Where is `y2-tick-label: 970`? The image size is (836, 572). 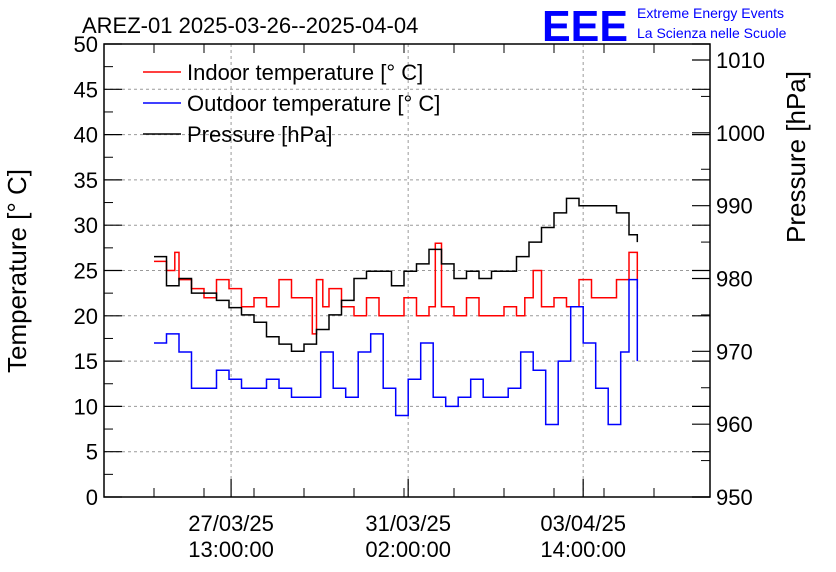
y2-tick-label: 970 is located at coordinates (734, 351).